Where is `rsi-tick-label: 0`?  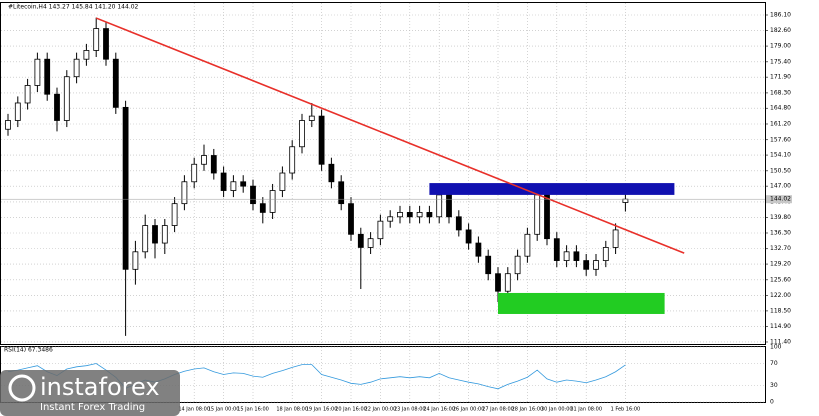 rsi-tick-label: 0 is located at coordinates (772, 402).